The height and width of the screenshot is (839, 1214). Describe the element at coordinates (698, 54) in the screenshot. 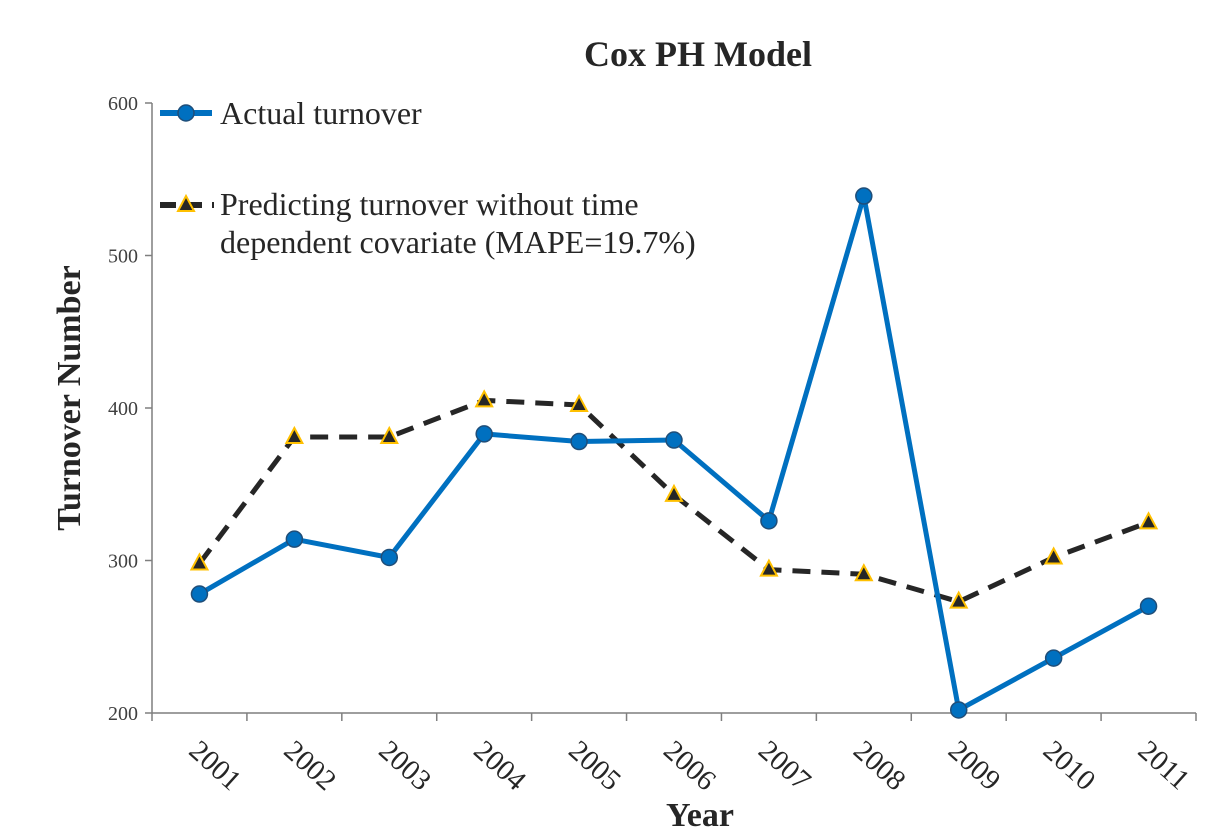

I see `chart-title: Cox PH Model` at that location.